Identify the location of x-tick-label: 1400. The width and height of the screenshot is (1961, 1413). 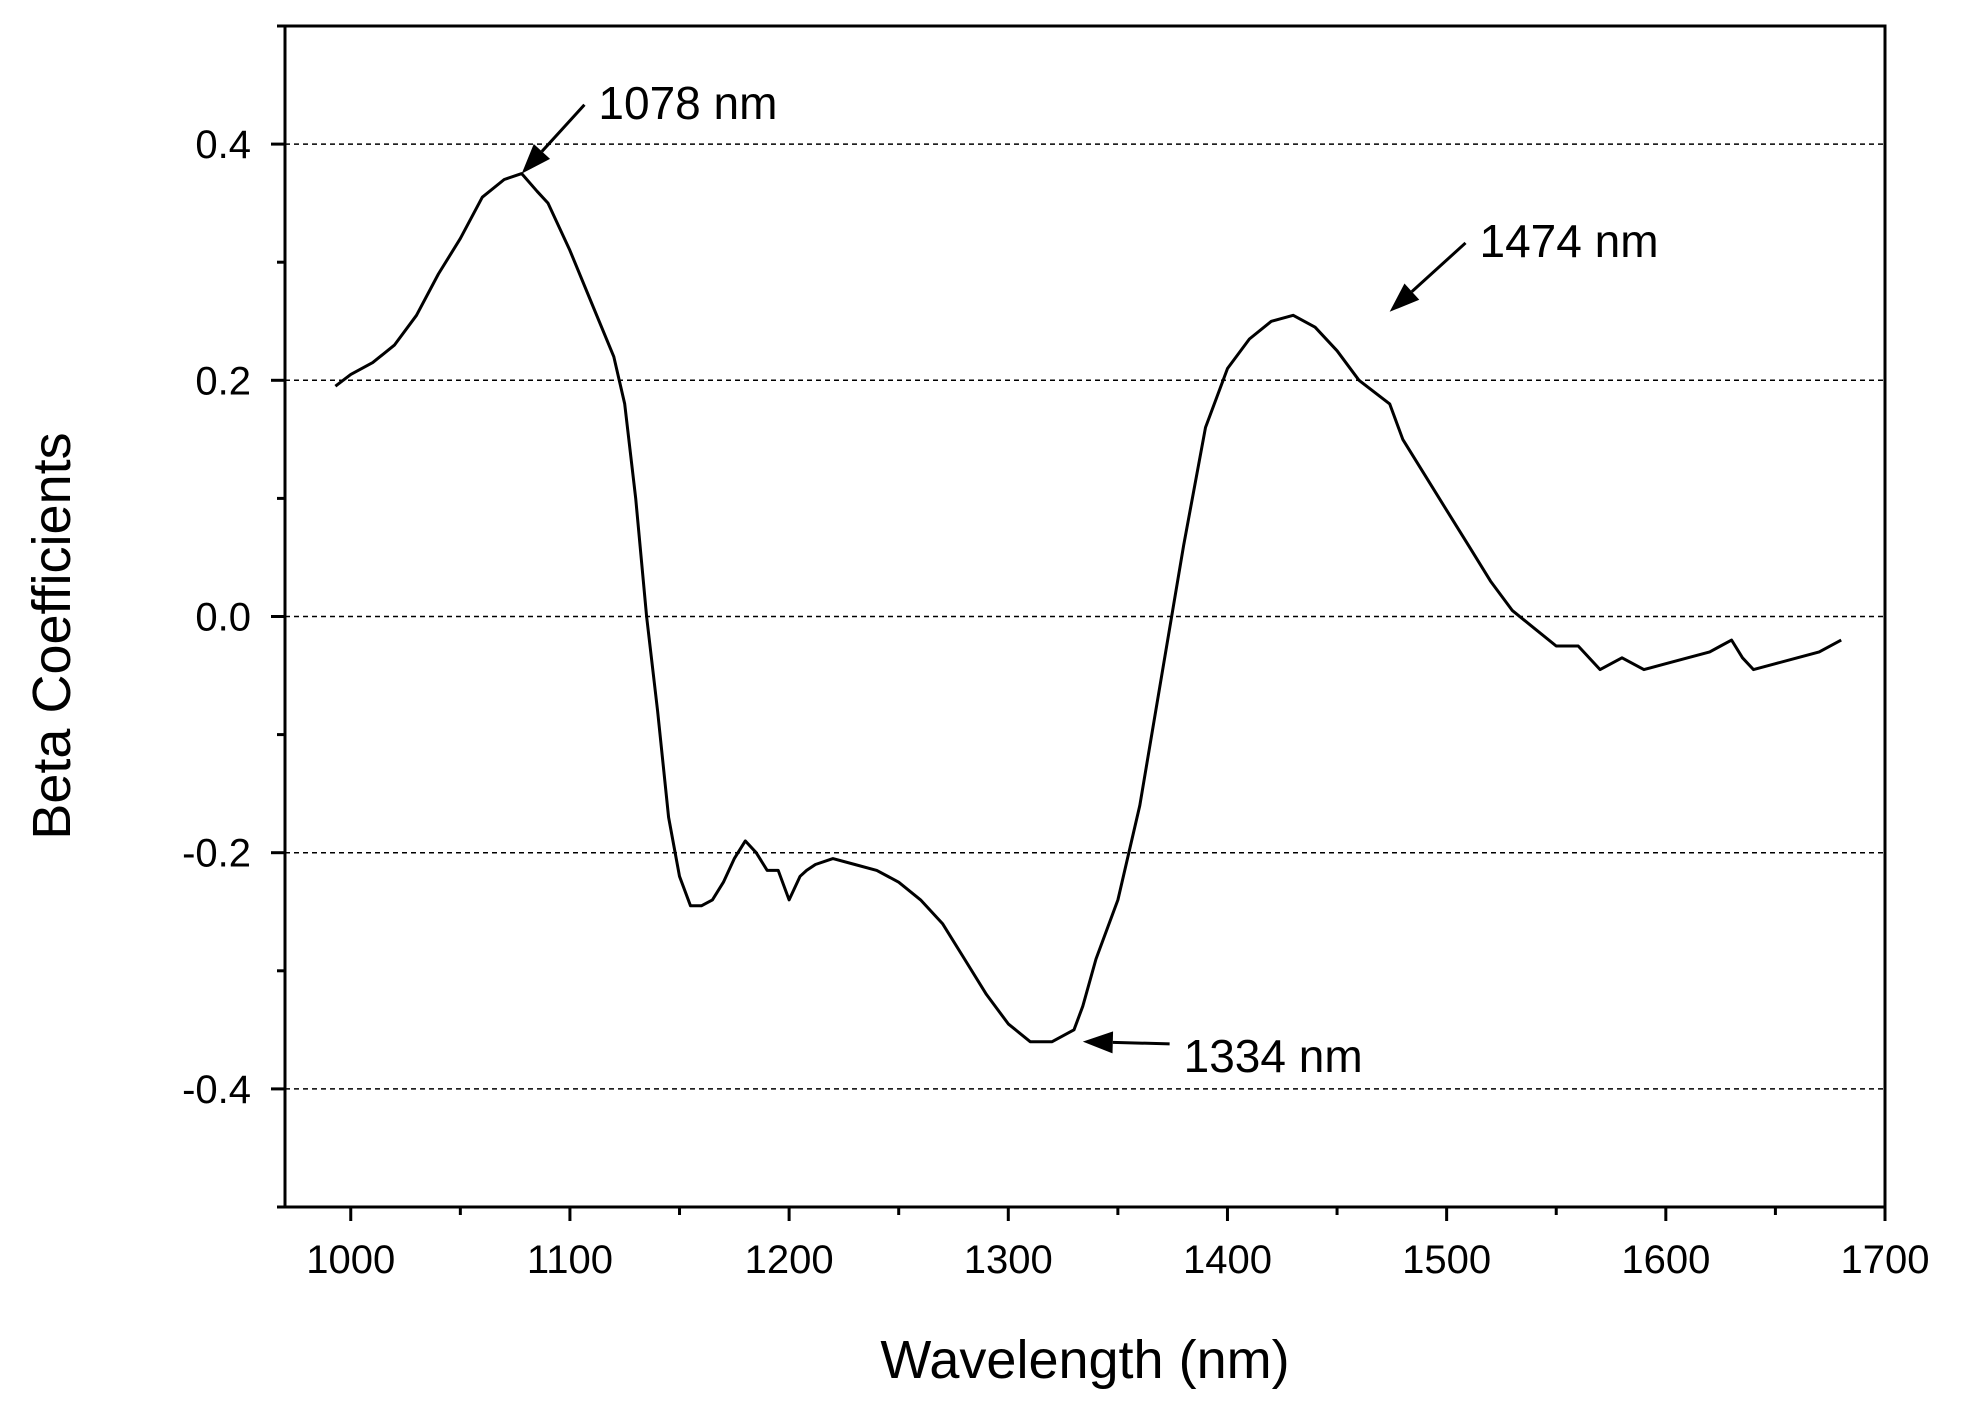
(1227, 1260).